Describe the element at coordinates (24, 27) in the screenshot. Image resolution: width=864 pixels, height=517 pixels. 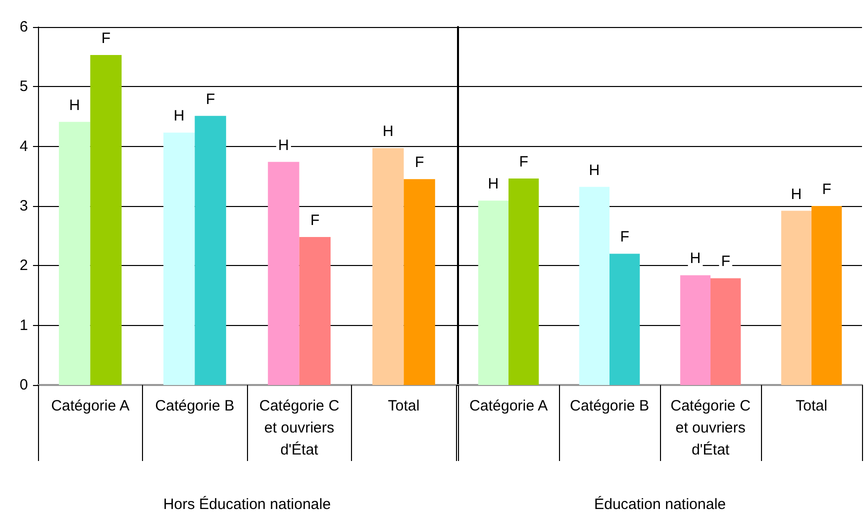
I see `y-tick-label: 6` at that location.